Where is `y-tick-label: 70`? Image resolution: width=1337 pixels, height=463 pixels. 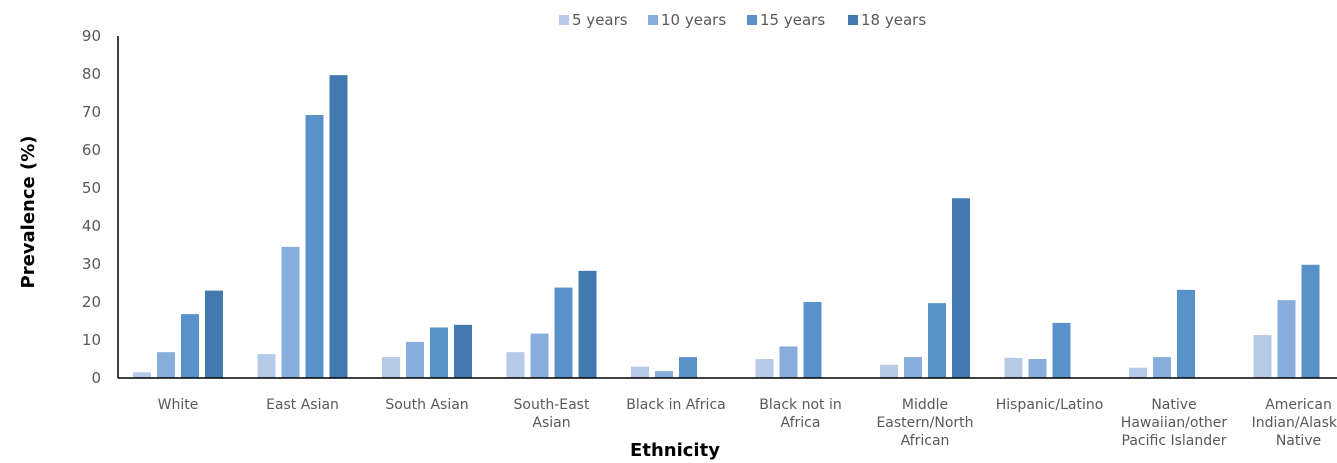
y-tick-label: 70 is located at coordinates (91, 112).